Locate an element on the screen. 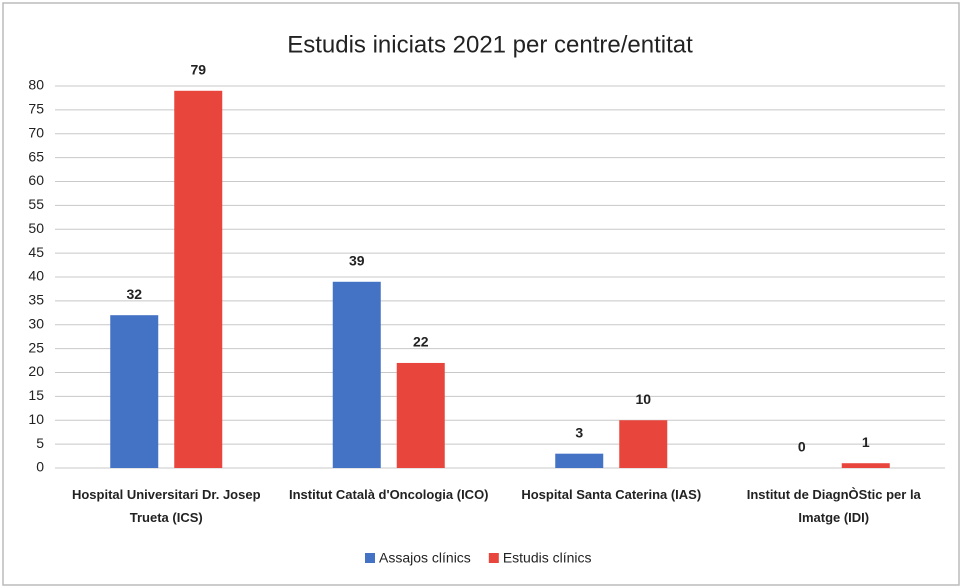 The height and width of the screenshot is (588, 962). y-tick-label: 50 is located at coordinates (36, 228).